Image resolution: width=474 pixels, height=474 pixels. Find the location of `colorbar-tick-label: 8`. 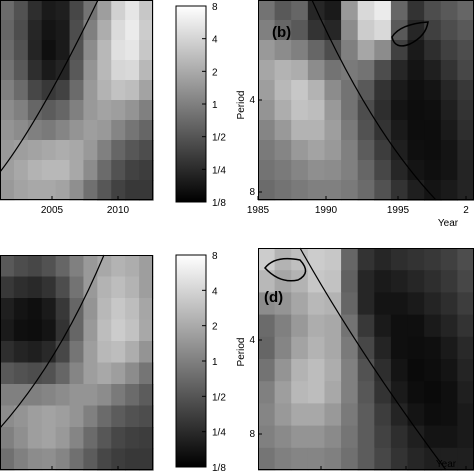

colorbar-tick-label: 8 is located at coordinates (215, 7).